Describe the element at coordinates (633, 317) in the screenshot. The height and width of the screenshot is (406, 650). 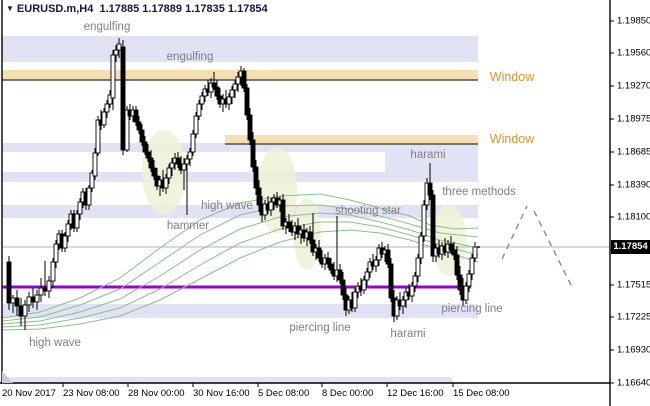
I see `y-axis-label: 1.17225` at that location.